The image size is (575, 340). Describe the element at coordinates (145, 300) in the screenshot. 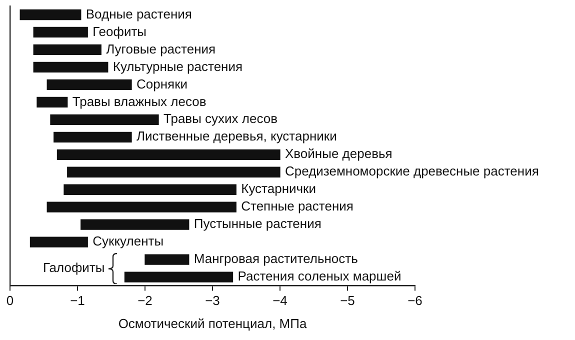

I see `x-tick-label: −2` at that location.